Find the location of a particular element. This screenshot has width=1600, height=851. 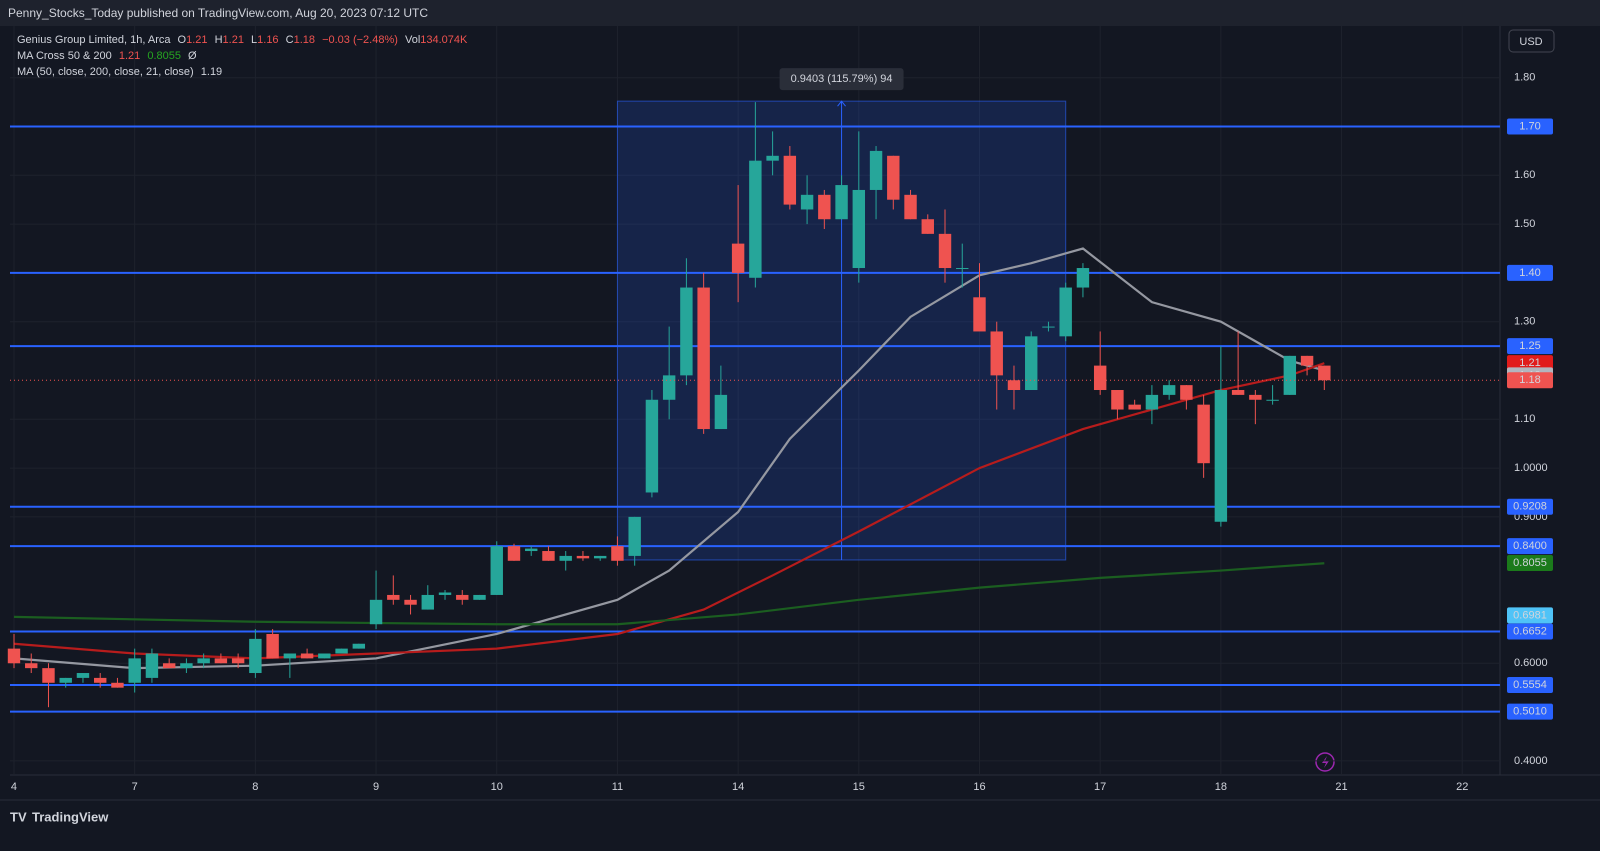

y-tick-label: 1.60 is located at coordinates (1524, 175).